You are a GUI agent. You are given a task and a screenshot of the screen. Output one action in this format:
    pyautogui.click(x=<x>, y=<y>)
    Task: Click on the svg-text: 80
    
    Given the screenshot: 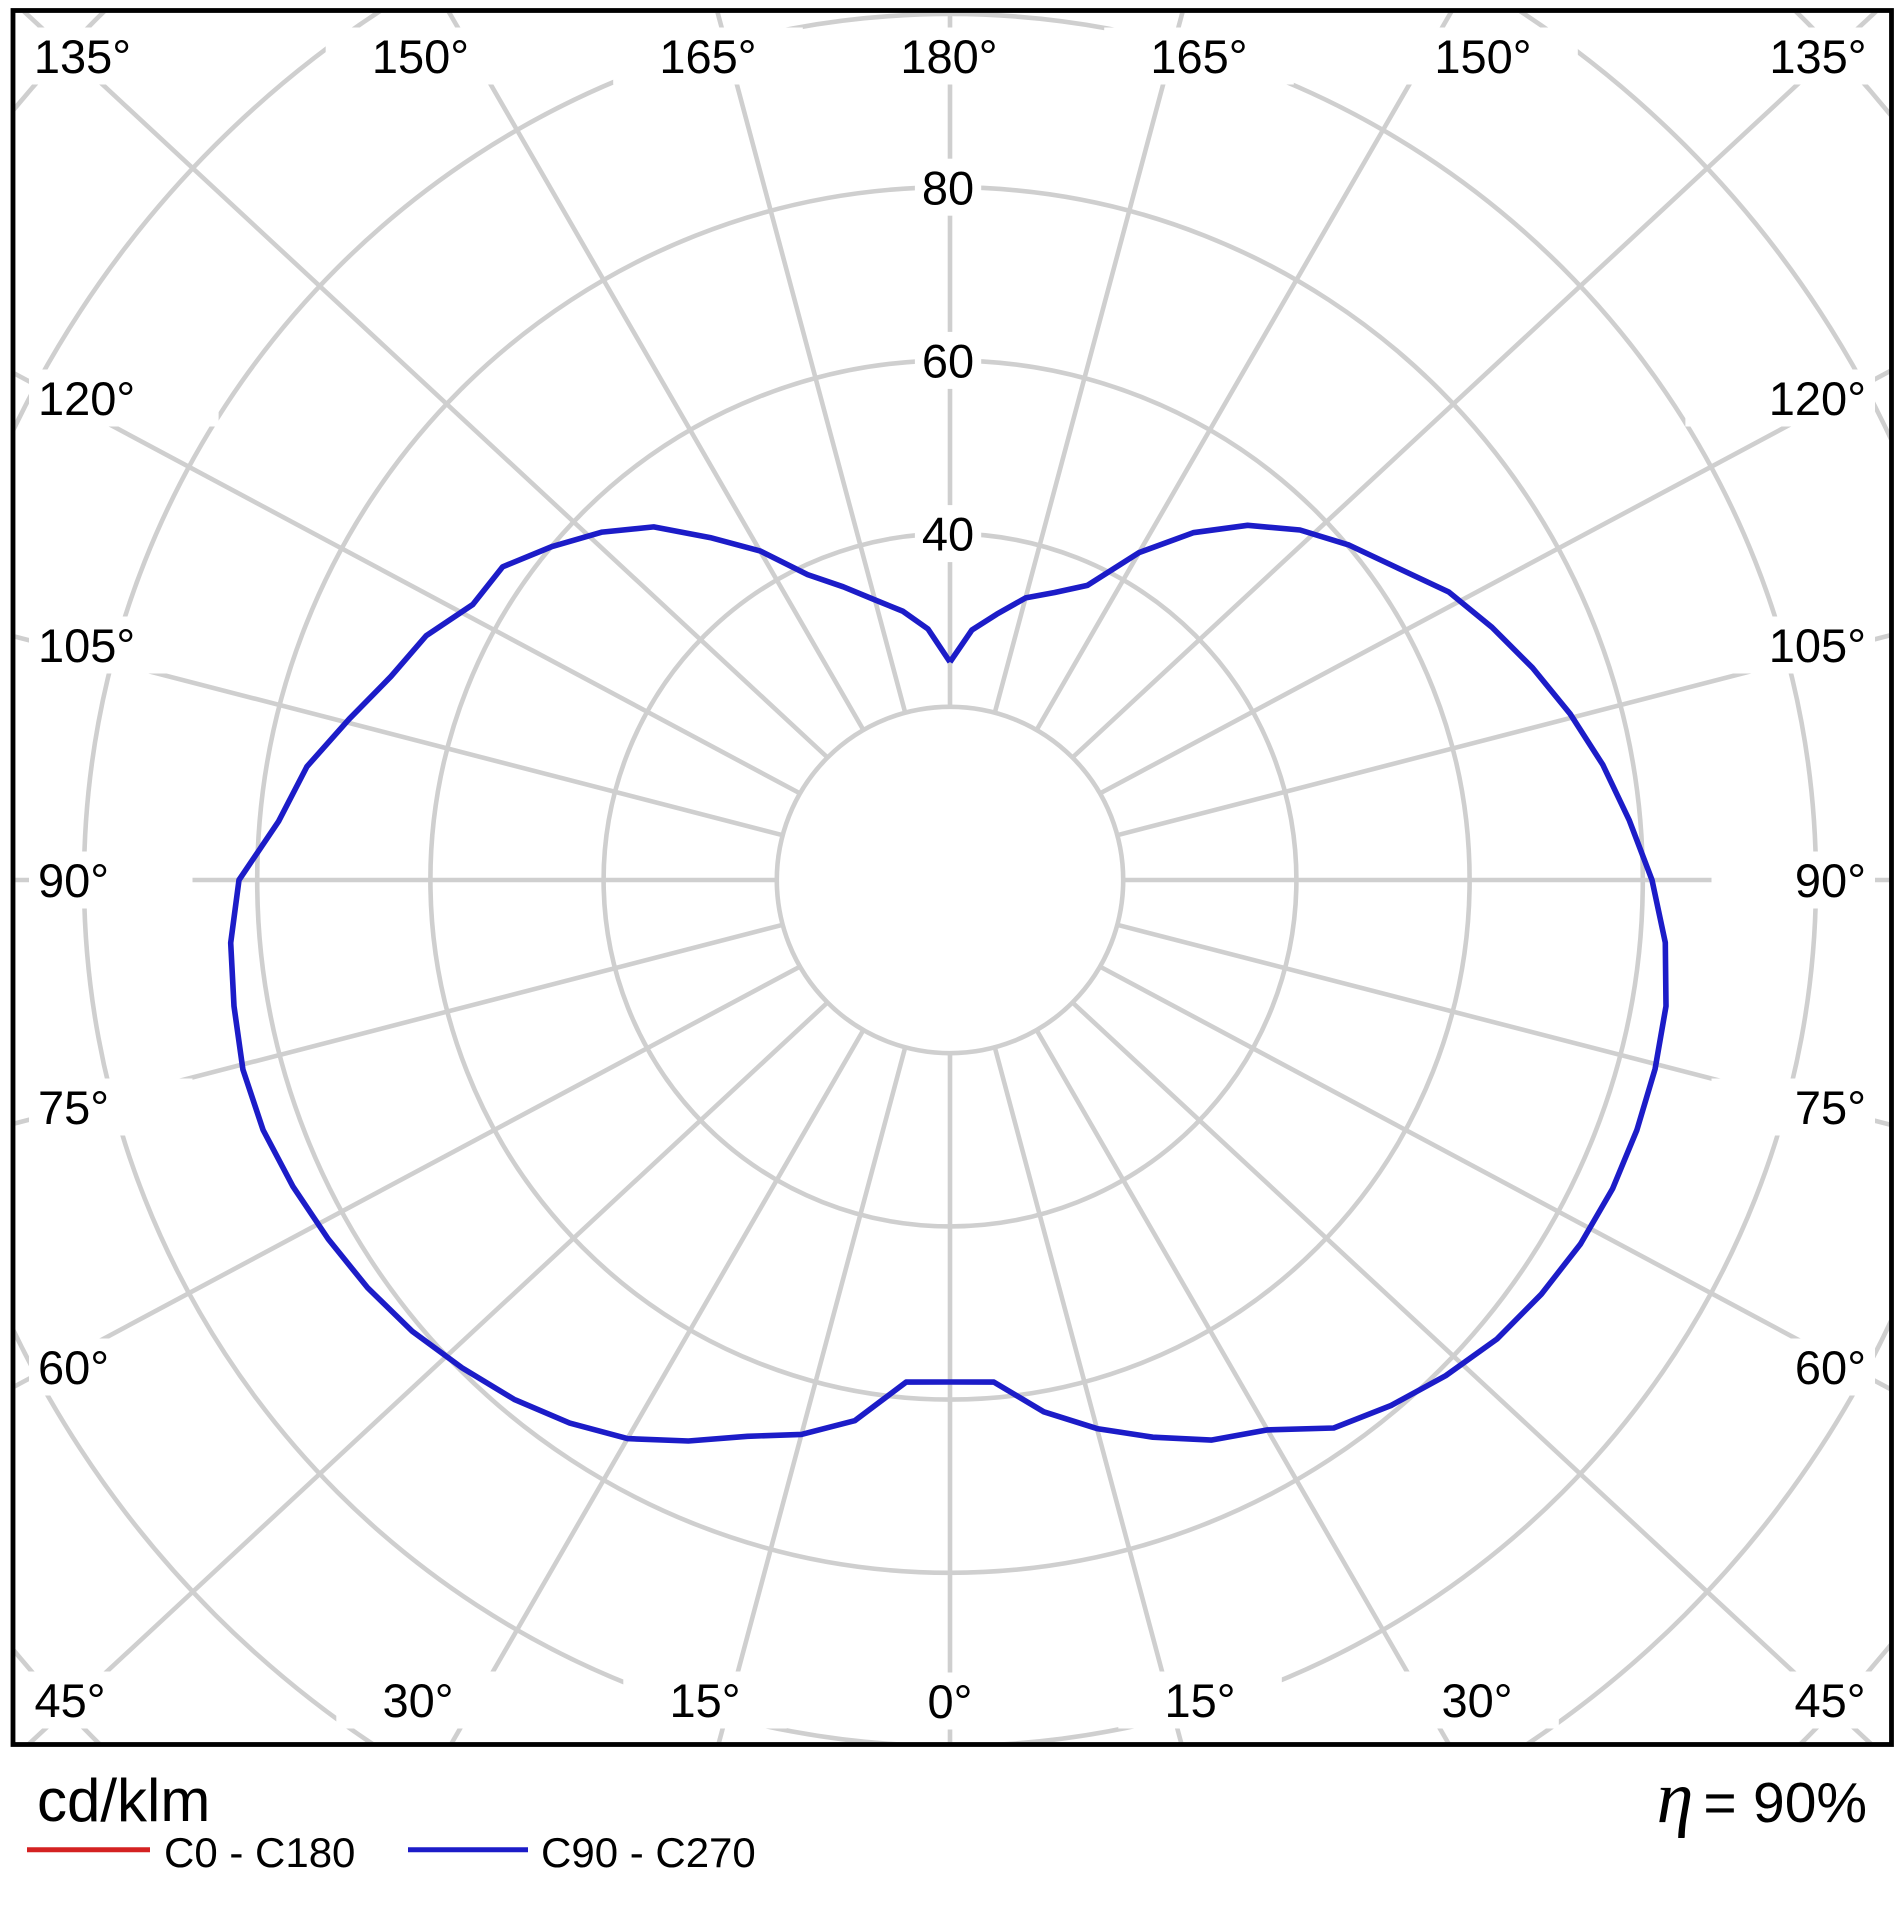 What is the action you would take?
    pyautogui.click(x=948, y=187)
    